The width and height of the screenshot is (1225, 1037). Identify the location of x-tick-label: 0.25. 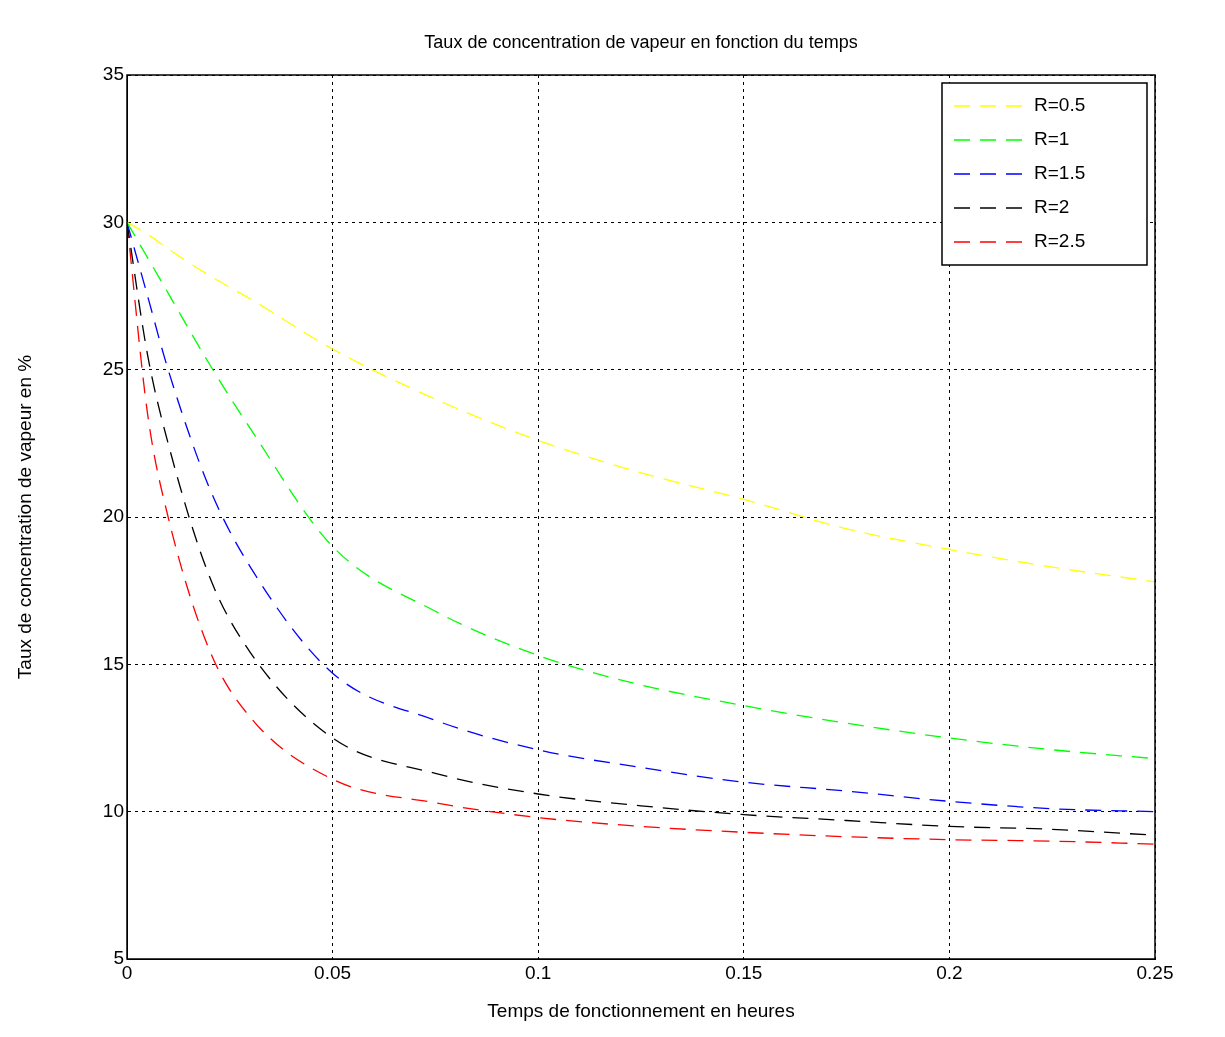
(1155, 972).